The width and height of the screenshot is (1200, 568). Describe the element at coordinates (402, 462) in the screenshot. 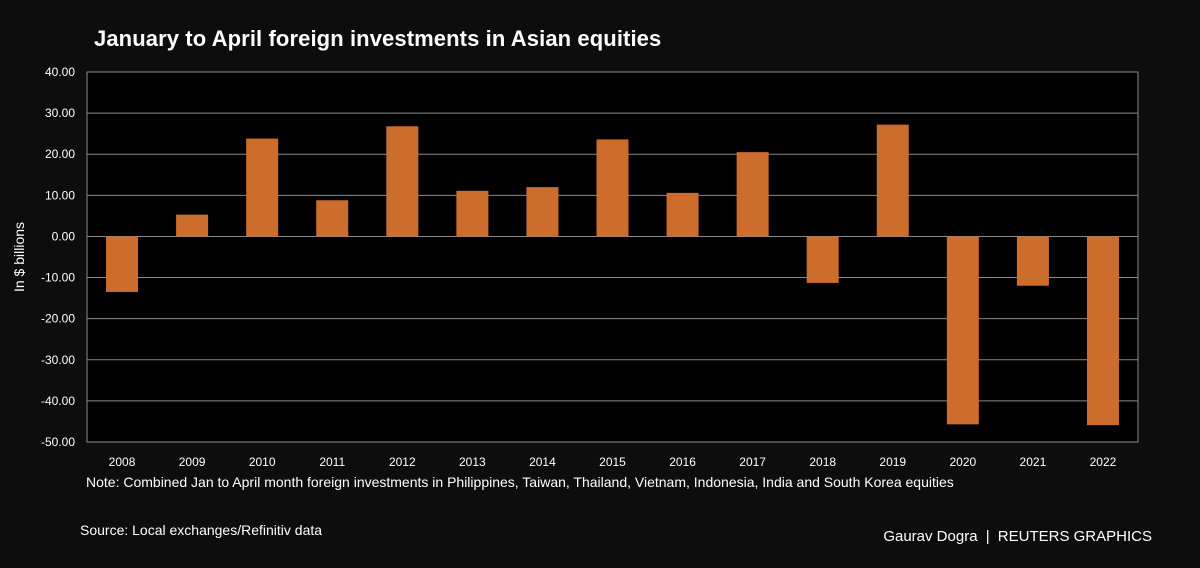

I see `x-tick-label-2012: 2012` at that location.